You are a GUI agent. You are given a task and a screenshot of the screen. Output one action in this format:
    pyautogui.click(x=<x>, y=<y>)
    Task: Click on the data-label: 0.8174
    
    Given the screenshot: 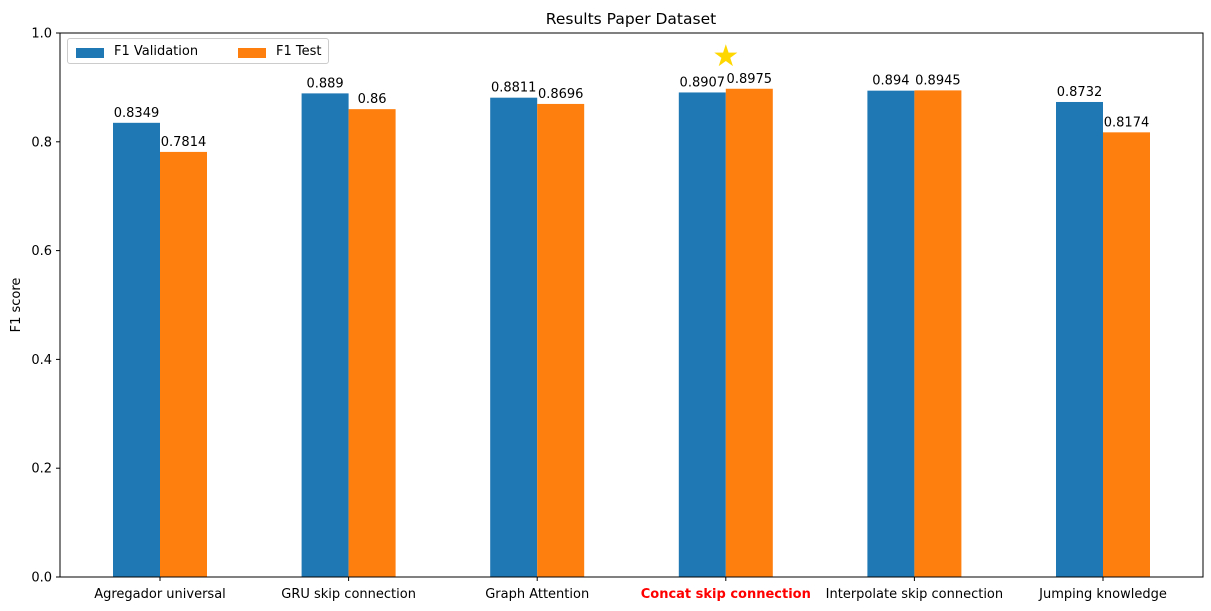 What is the action you would take?
    pyautogui.click(x=1127, y=122)
    